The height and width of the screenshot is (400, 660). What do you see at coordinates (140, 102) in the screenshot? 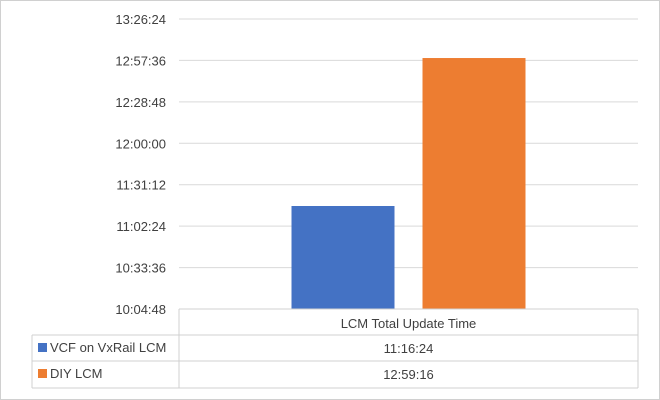
I see `y-tick-label: 12:28:48` at bounding box center [140, 102].